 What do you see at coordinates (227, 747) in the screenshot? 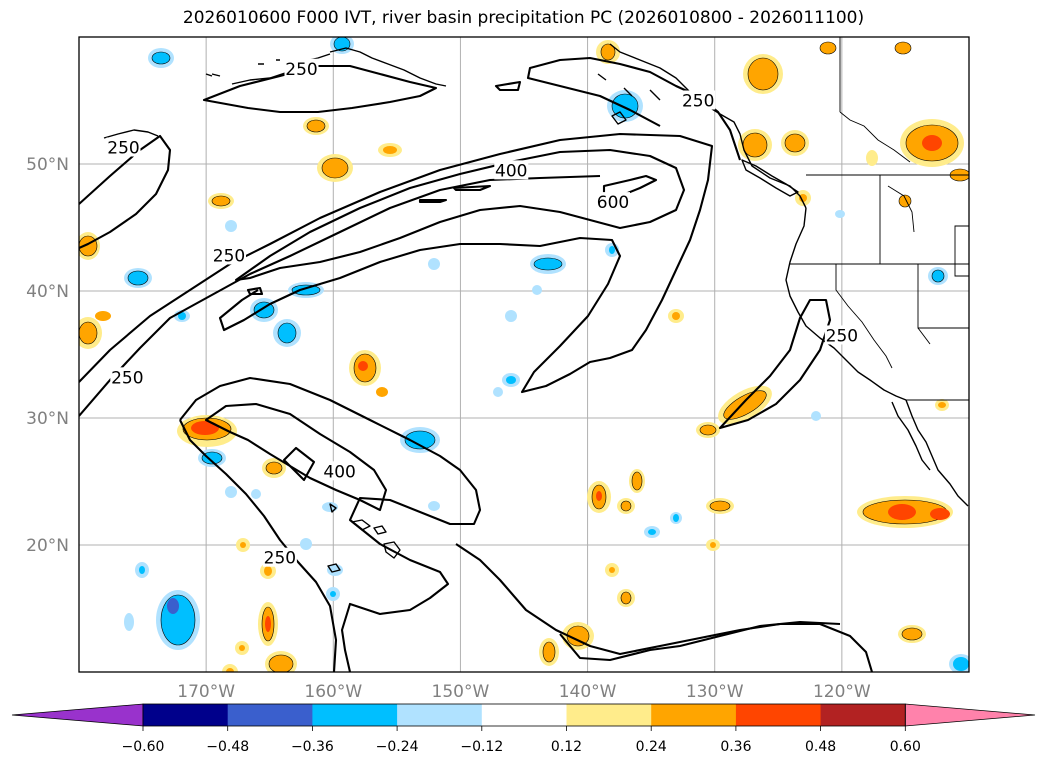
I see `colorbar-tick-label: −0.48` at bounding box center [227, 747].